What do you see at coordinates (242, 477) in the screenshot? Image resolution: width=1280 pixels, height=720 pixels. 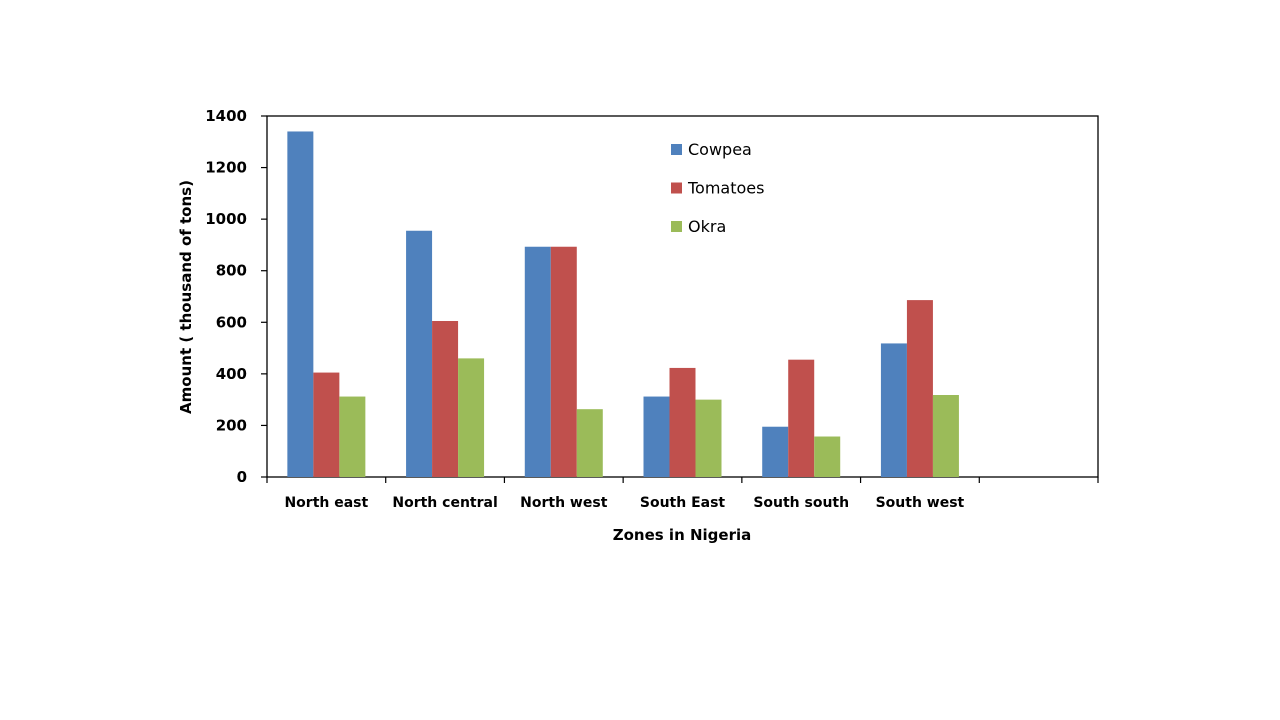 I see `y-tick-label: 0` at bounding box center [242, 477].